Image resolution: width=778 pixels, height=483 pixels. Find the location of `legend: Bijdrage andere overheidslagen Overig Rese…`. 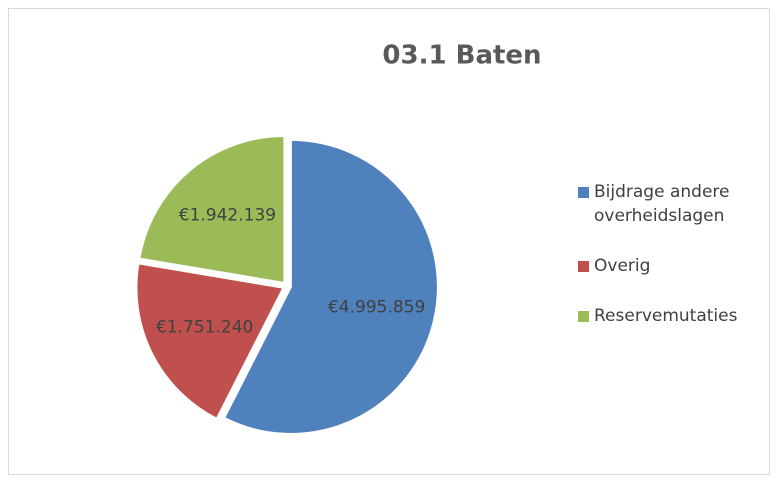

legend: Bijdrage andere overheidslagen Overig Rese… is located at coordinates (673, 267).